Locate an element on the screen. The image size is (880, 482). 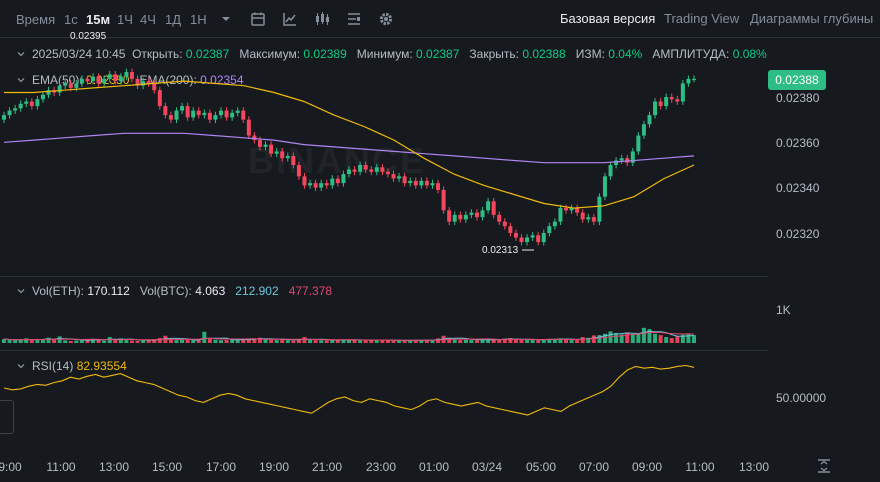
low-value: 0.02387 is located at coordinates (438, 54).